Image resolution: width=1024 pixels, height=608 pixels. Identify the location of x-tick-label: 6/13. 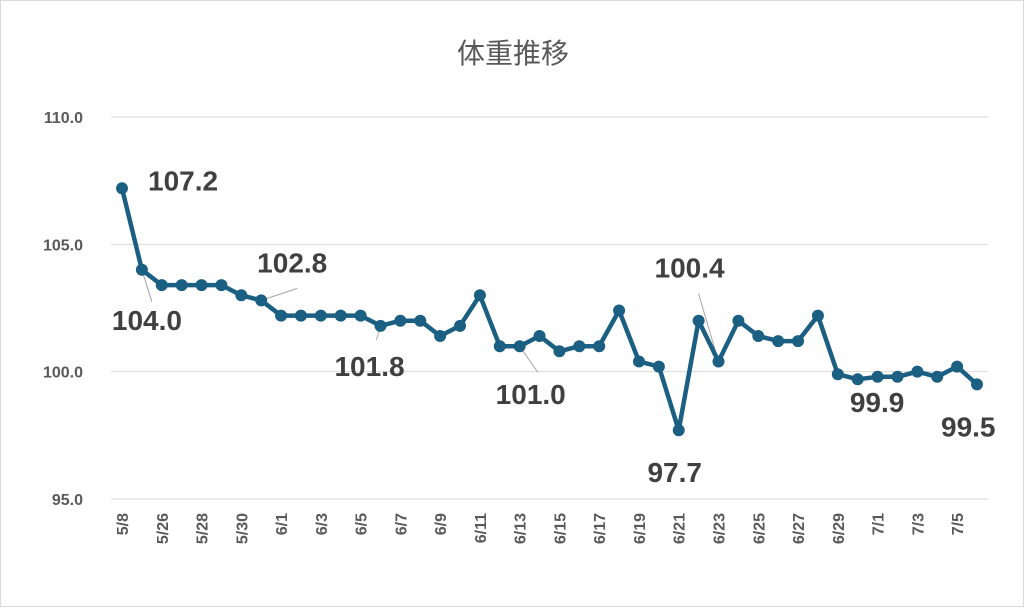
(521, 528).